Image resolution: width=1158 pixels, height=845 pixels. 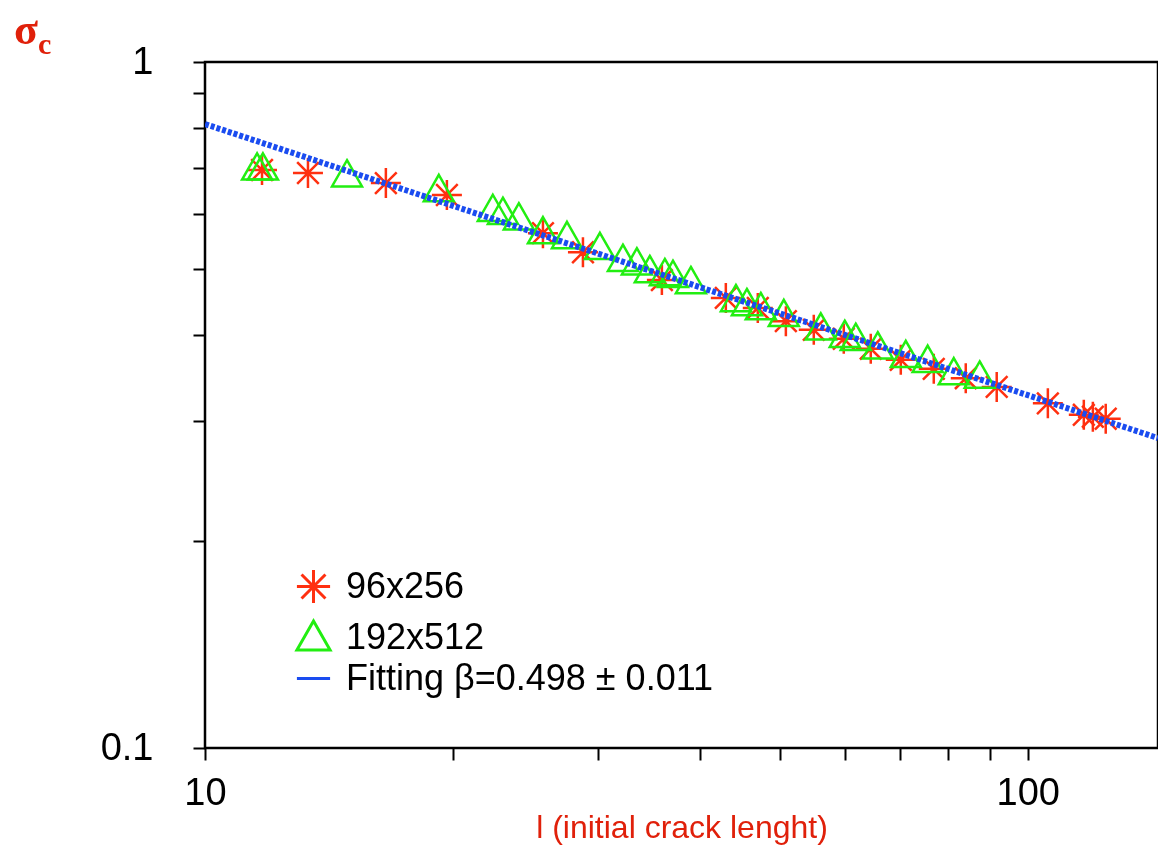 What do you see at coordinates (205, 791) in the screenshot?
I see `x-tick-label: 10` at bounding box center [205, 791].